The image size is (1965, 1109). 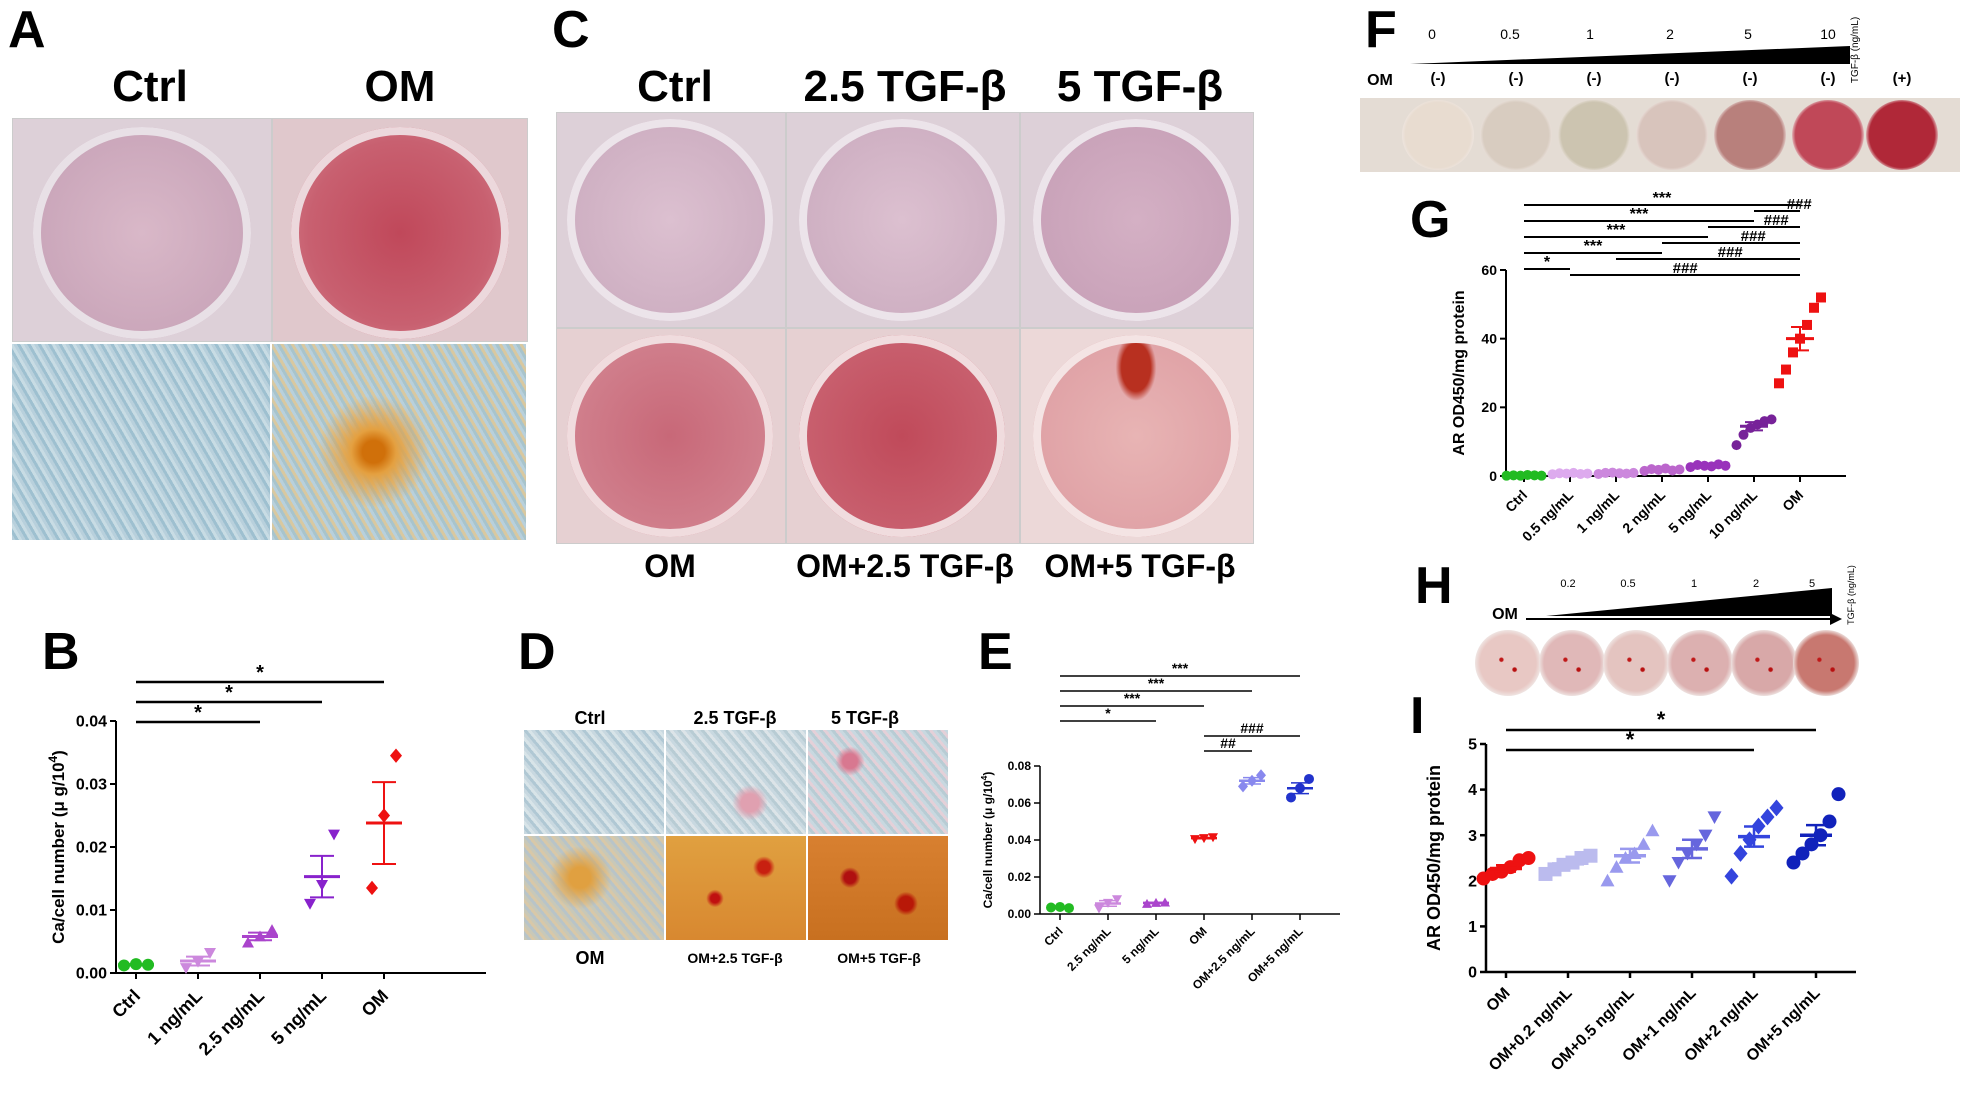 I want to click on y-axis-label: Ca/cell number (μ g/104), so click(x=987, y=840).